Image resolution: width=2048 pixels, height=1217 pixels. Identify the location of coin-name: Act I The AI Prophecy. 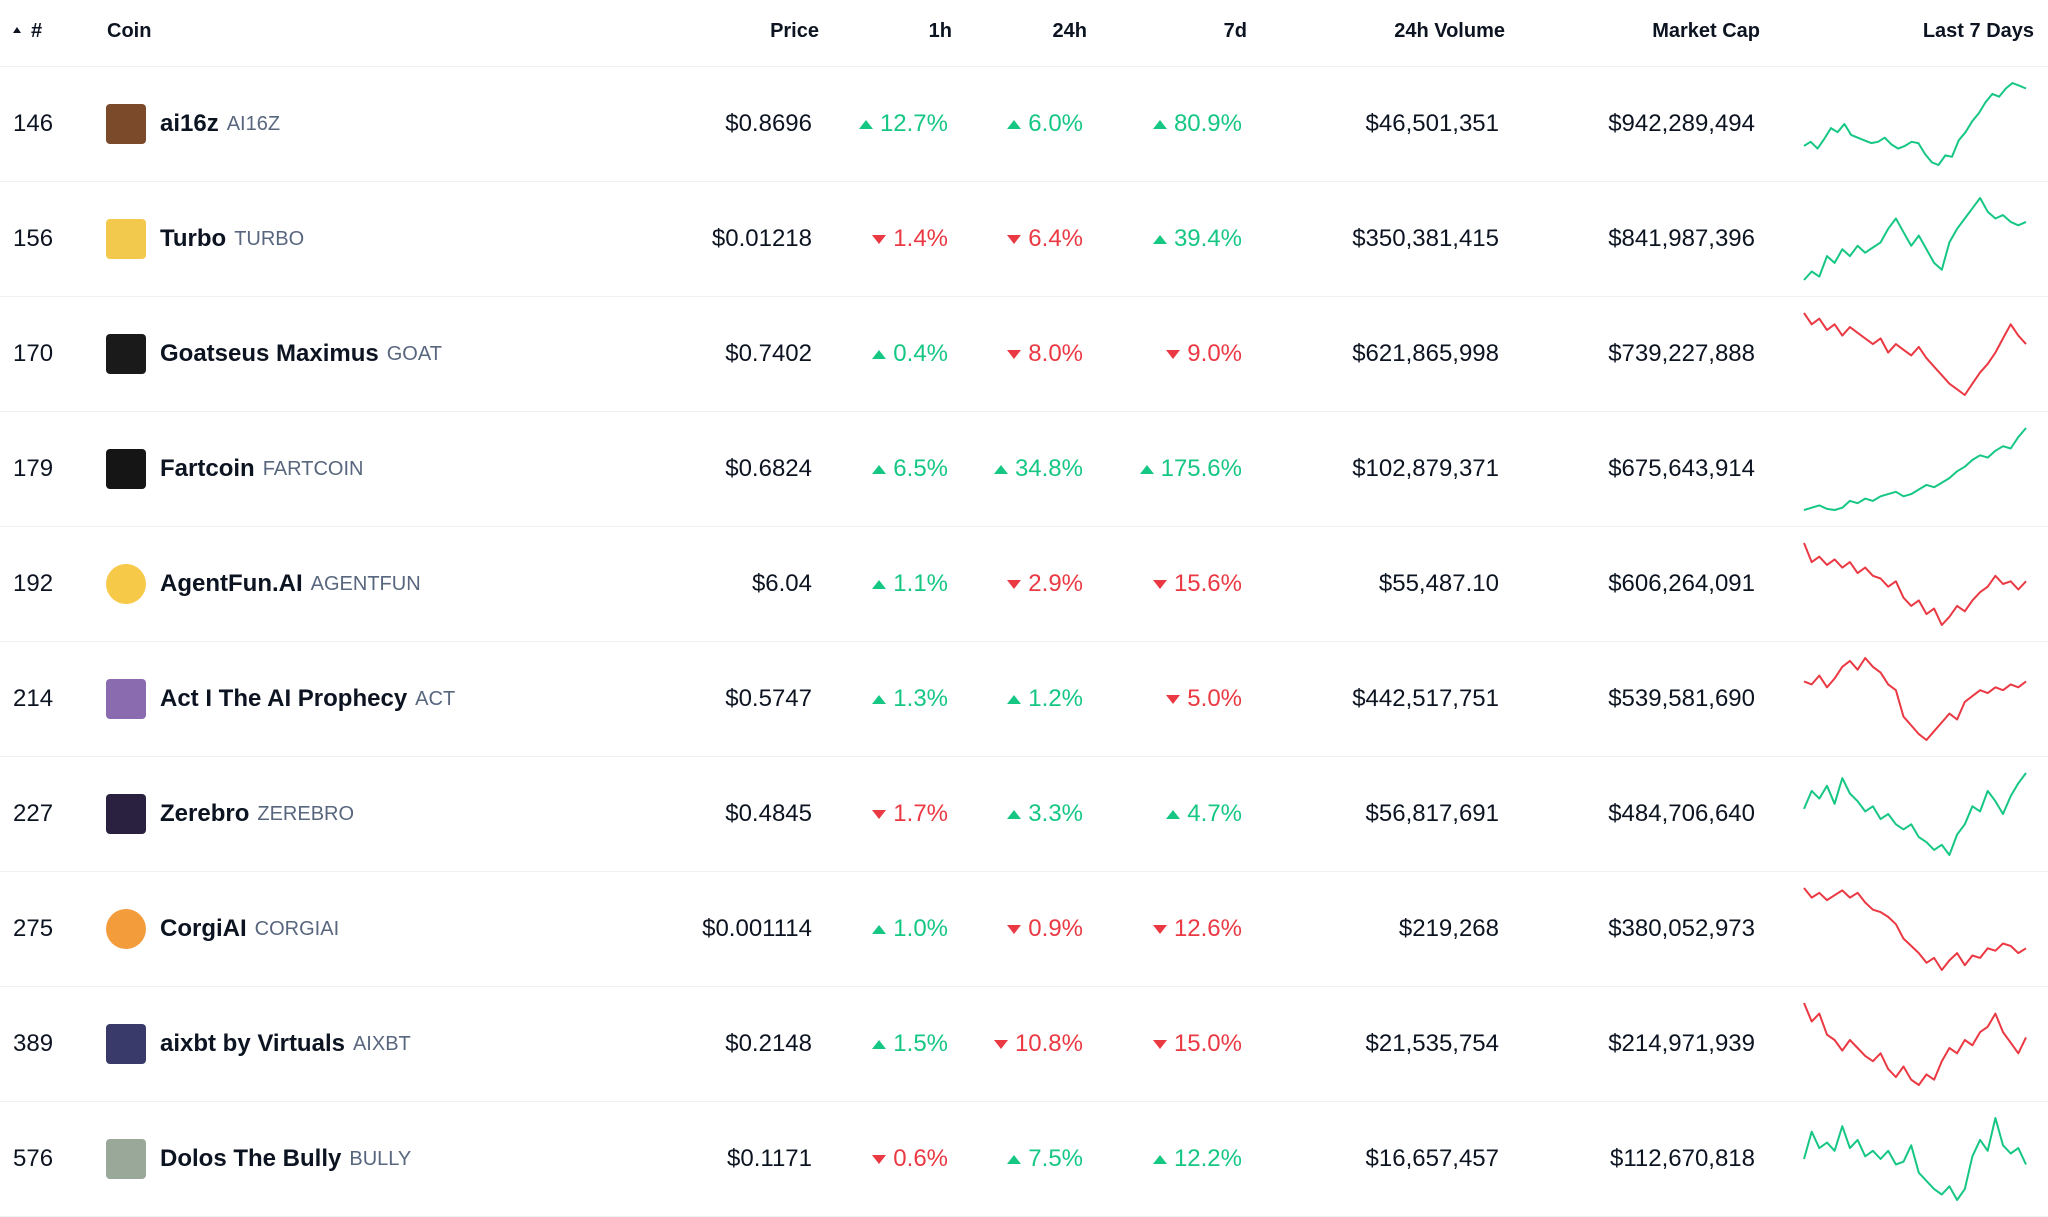
(284, 698).